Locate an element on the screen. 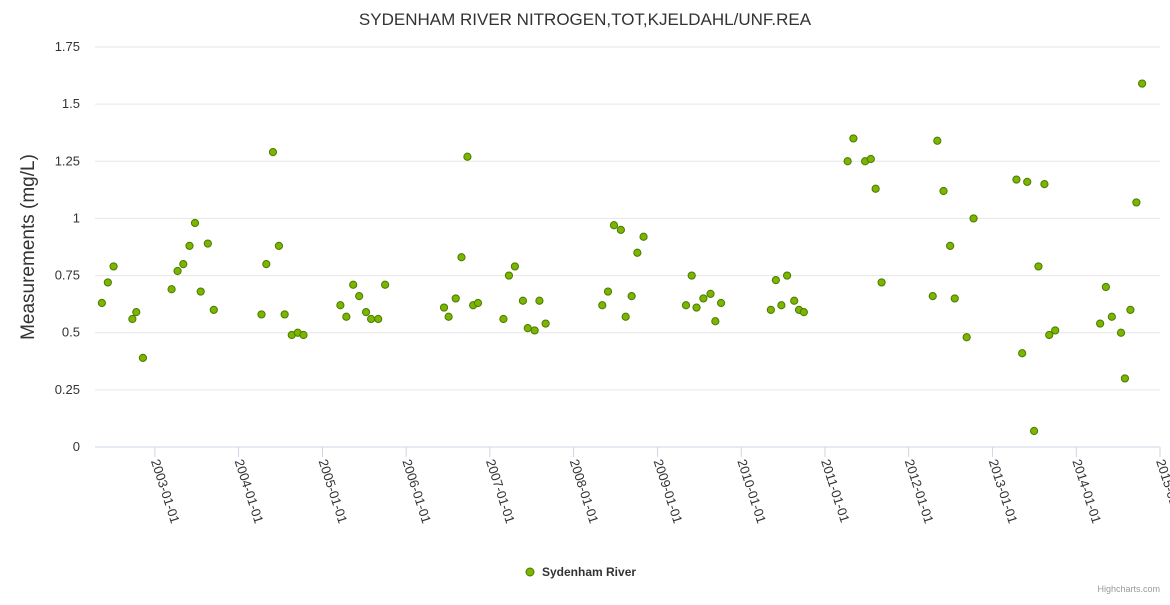 The height and width of the screenshot is (605, 1170). x-tick-label: 2015-01-01 is located at coordinates (1161, 491).